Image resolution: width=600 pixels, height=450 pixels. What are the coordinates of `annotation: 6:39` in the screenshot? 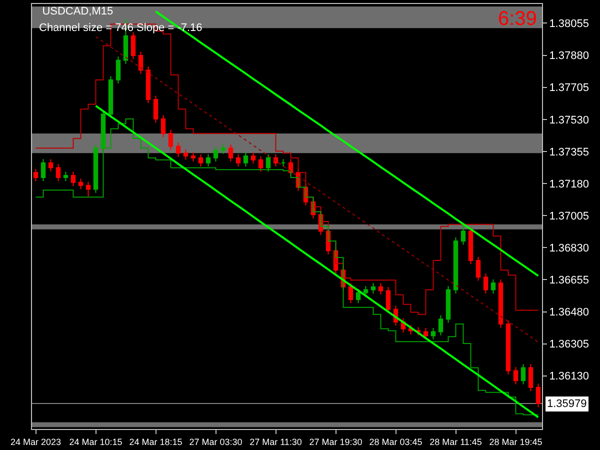 It's located at (517, 19).